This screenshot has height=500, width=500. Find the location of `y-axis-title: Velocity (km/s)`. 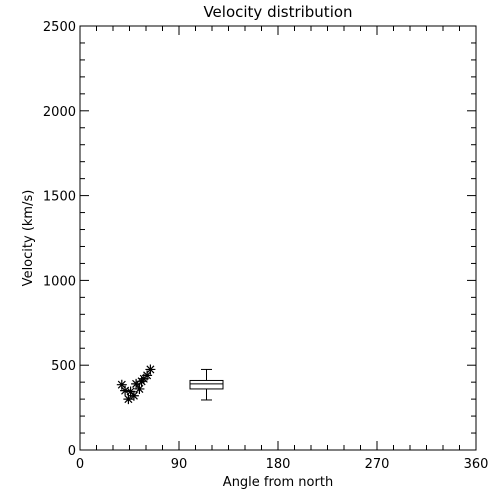

y-axis-title: Velocity (km/s) is located at coordinates (28, 238).